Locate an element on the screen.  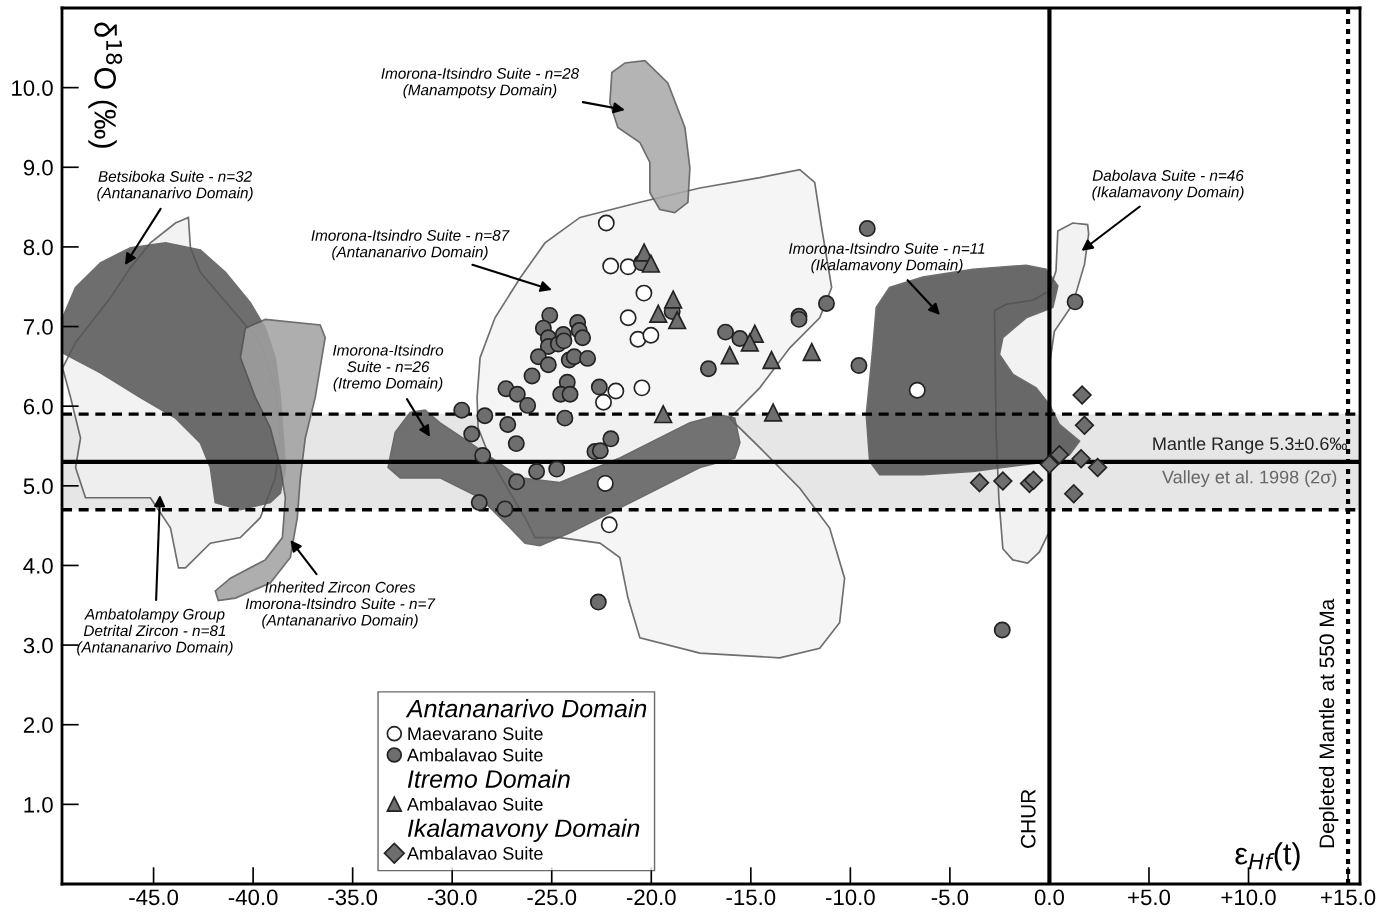
x-tick-label: -15.0 is located at coordinates (751, 897).